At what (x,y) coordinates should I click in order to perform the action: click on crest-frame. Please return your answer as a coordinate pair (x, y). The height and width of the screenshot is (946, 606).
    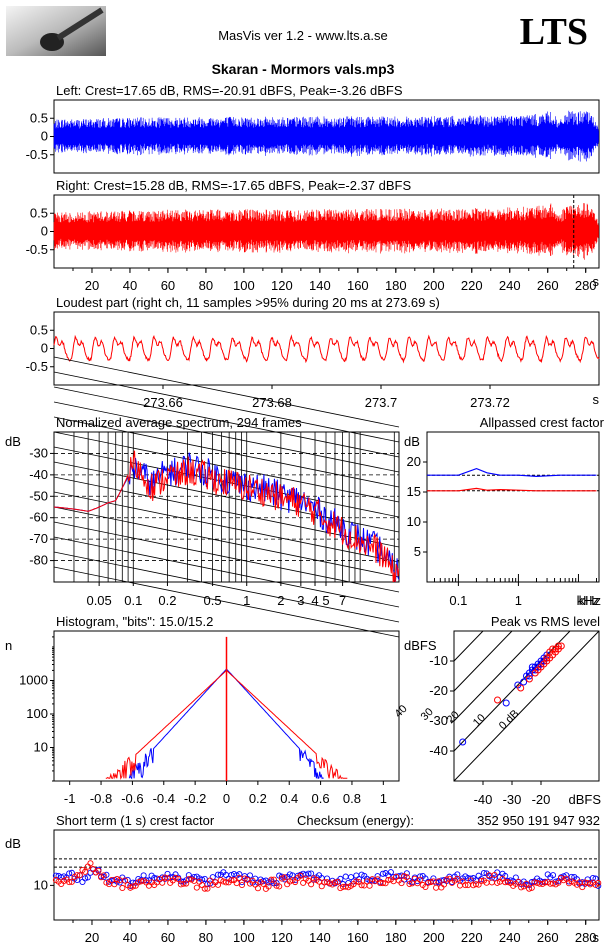
    Looking at the image, I should click on (513, 507).